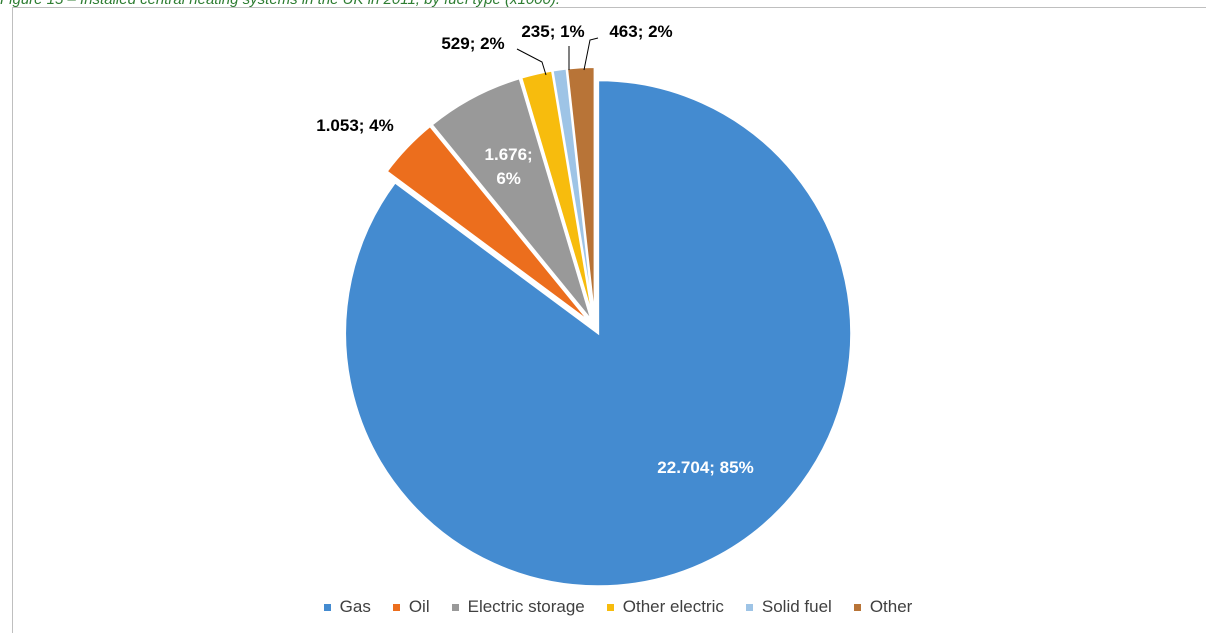 The width and height of the screenshot is (1206, 633). I want to click on legend-item-oil: Oil, so click(411, 607).